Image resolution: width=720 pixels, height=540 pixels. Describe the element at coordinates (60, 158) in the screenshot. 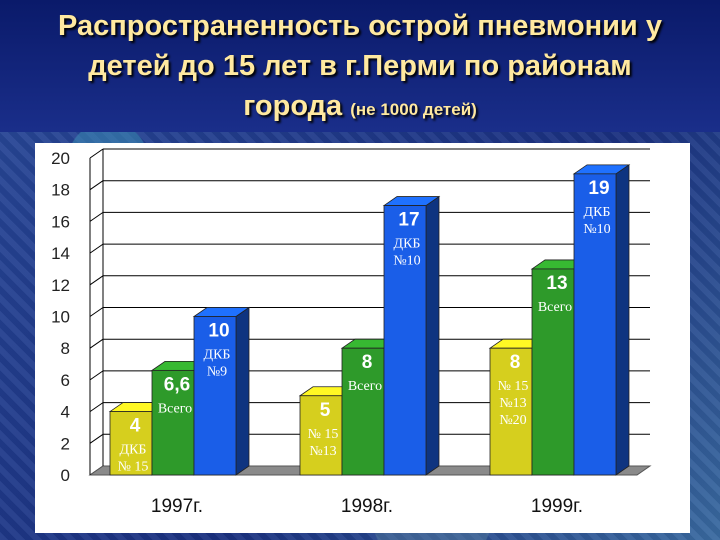

I see `y-tick-label: 20` at that location.